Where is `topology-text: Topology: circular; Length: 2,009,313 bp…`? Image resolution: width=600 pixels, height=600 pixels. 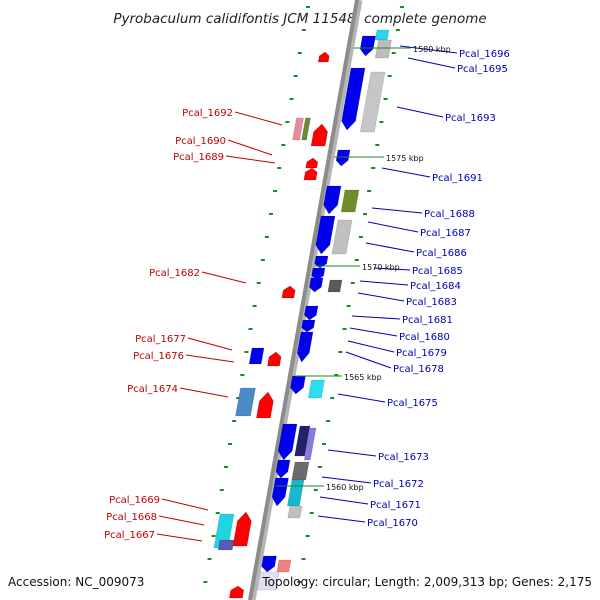 topology-text: Topology: circular; Length: 2,009,313 bp… is located at coordinates (426, 582).